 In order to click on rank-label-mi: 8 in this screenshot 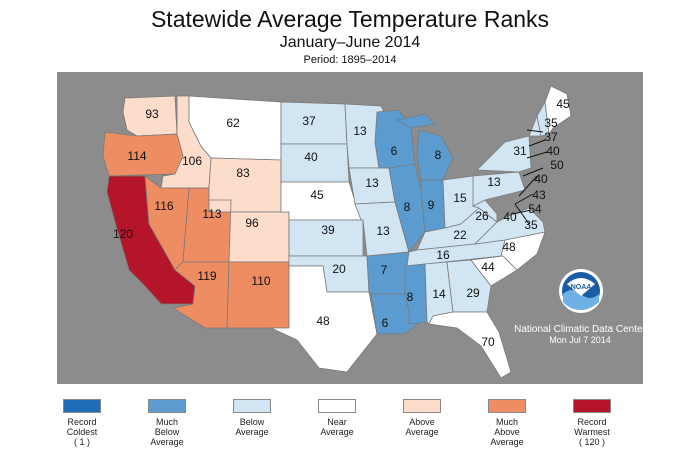, I will do `click(438, 155)`.